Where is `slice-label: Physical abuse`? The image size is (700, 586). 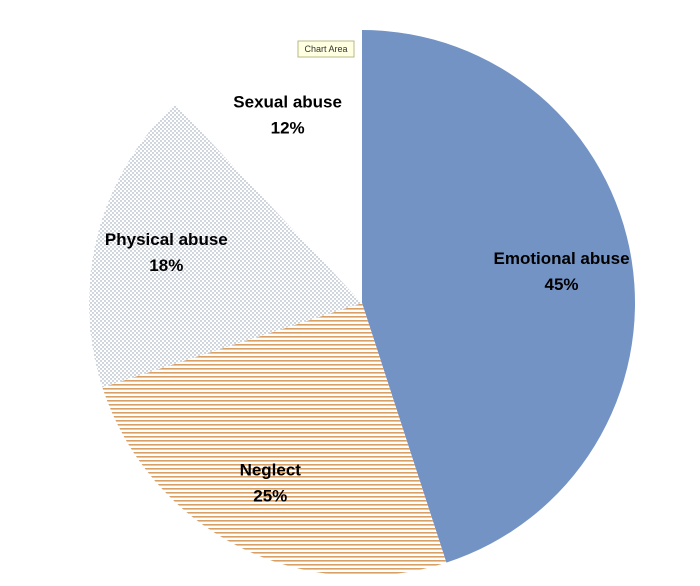 slice-label: Physical abuse is located at coordinates (166, 239).